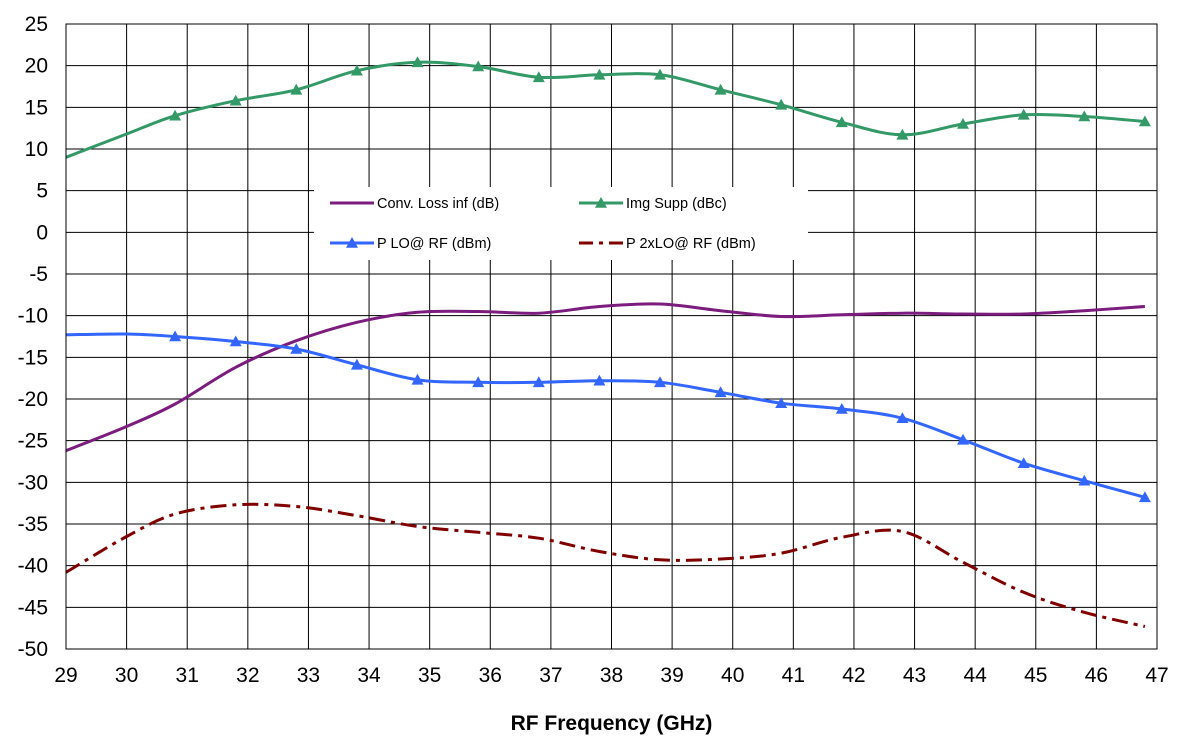 The height and width of the screenshot is (740, 1189). Describe the element at coordinates (33, 649) in the screenshot. I see `y-tick-label: -50` at that location.